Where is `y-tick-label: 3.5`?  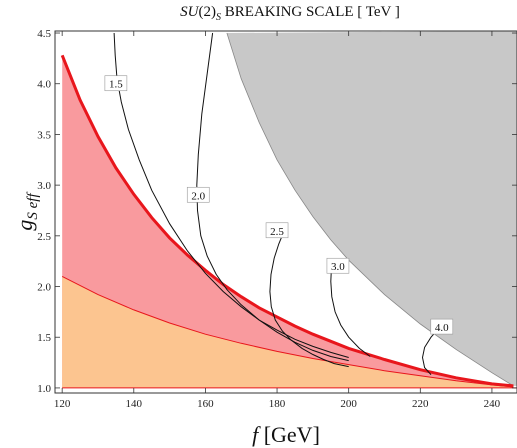 y-tick-label: 3.5 is located at coordinates (44, 135).